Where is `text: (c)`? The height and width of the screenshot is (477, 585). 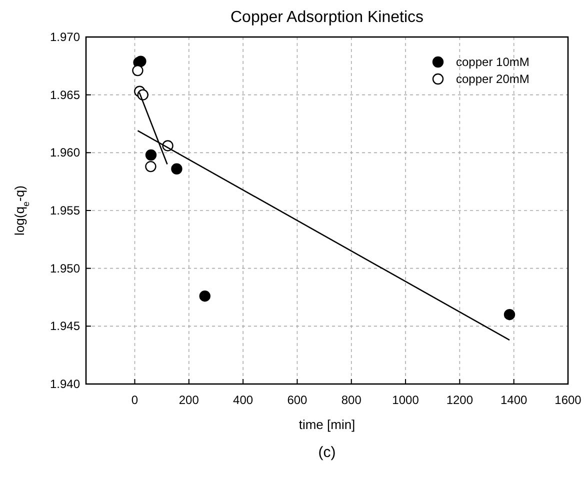 text: (c) is located at coordinates (327, 452).